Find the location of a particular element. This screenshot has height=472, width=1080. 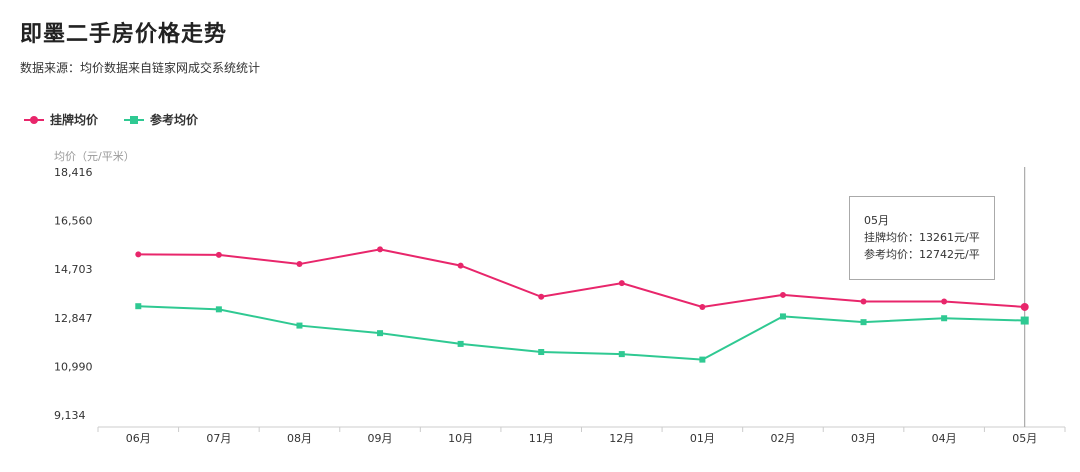

y-tick-label: 14,703 is located at coordinates (73, 269).